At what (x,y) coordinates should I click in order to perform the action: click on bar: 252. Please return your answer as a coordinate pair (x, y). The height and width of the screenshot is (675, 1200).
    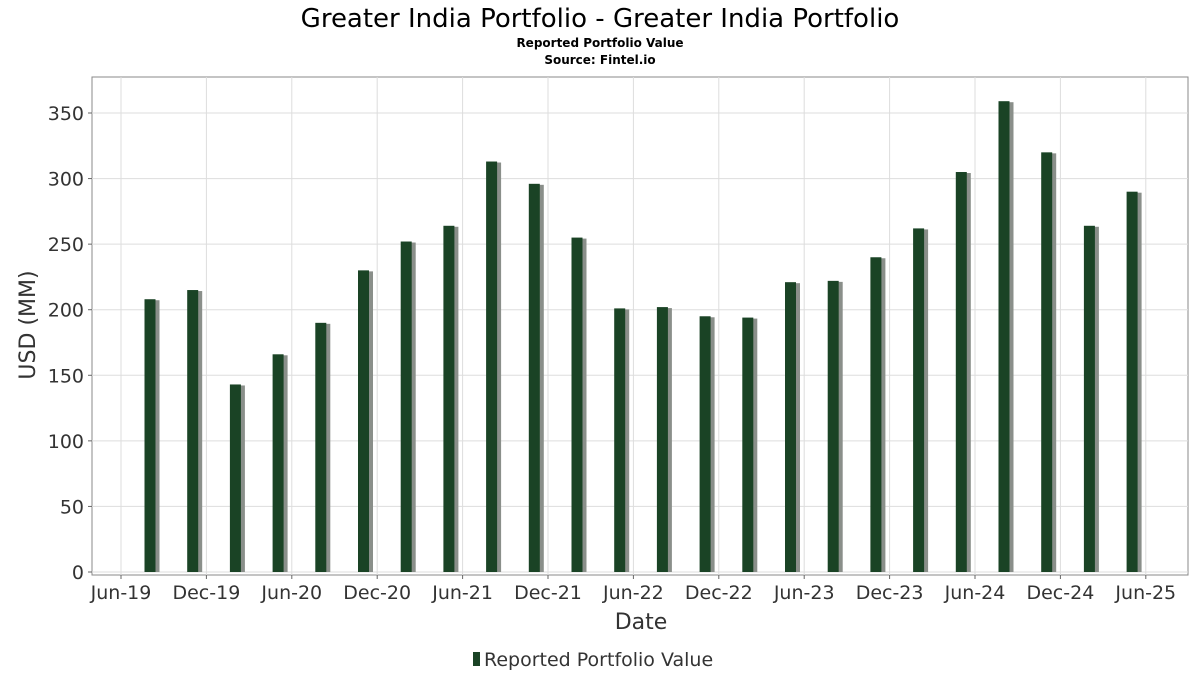
    Looking at the image, I should click on (406, 406).